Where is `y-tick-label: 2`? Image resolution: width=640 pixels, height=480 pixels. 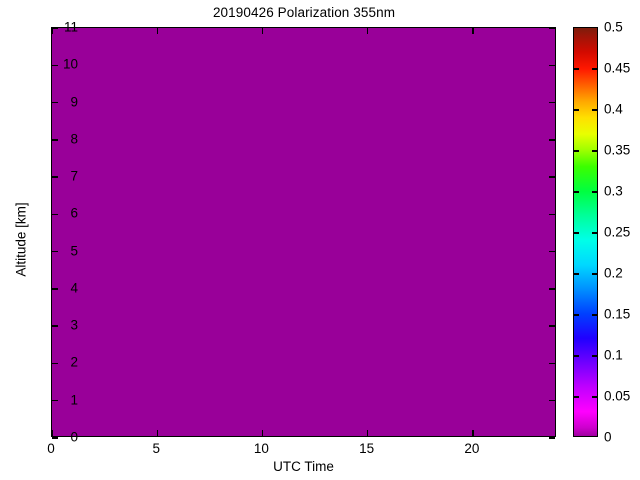 y-tick-label: 2 is located at coordinates (74, 362).